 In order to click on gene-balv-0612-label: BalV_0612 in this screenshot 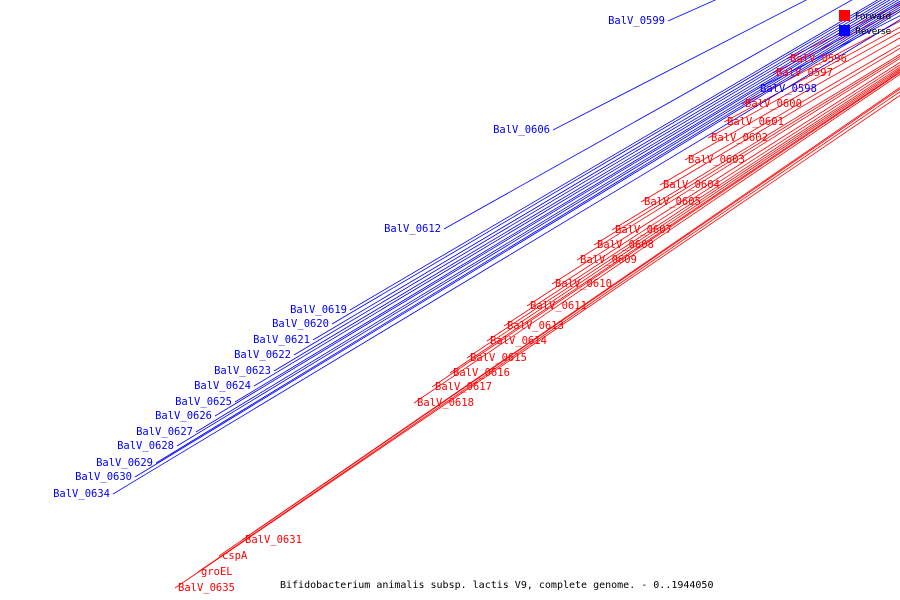, I will do `click(412, 229)`.